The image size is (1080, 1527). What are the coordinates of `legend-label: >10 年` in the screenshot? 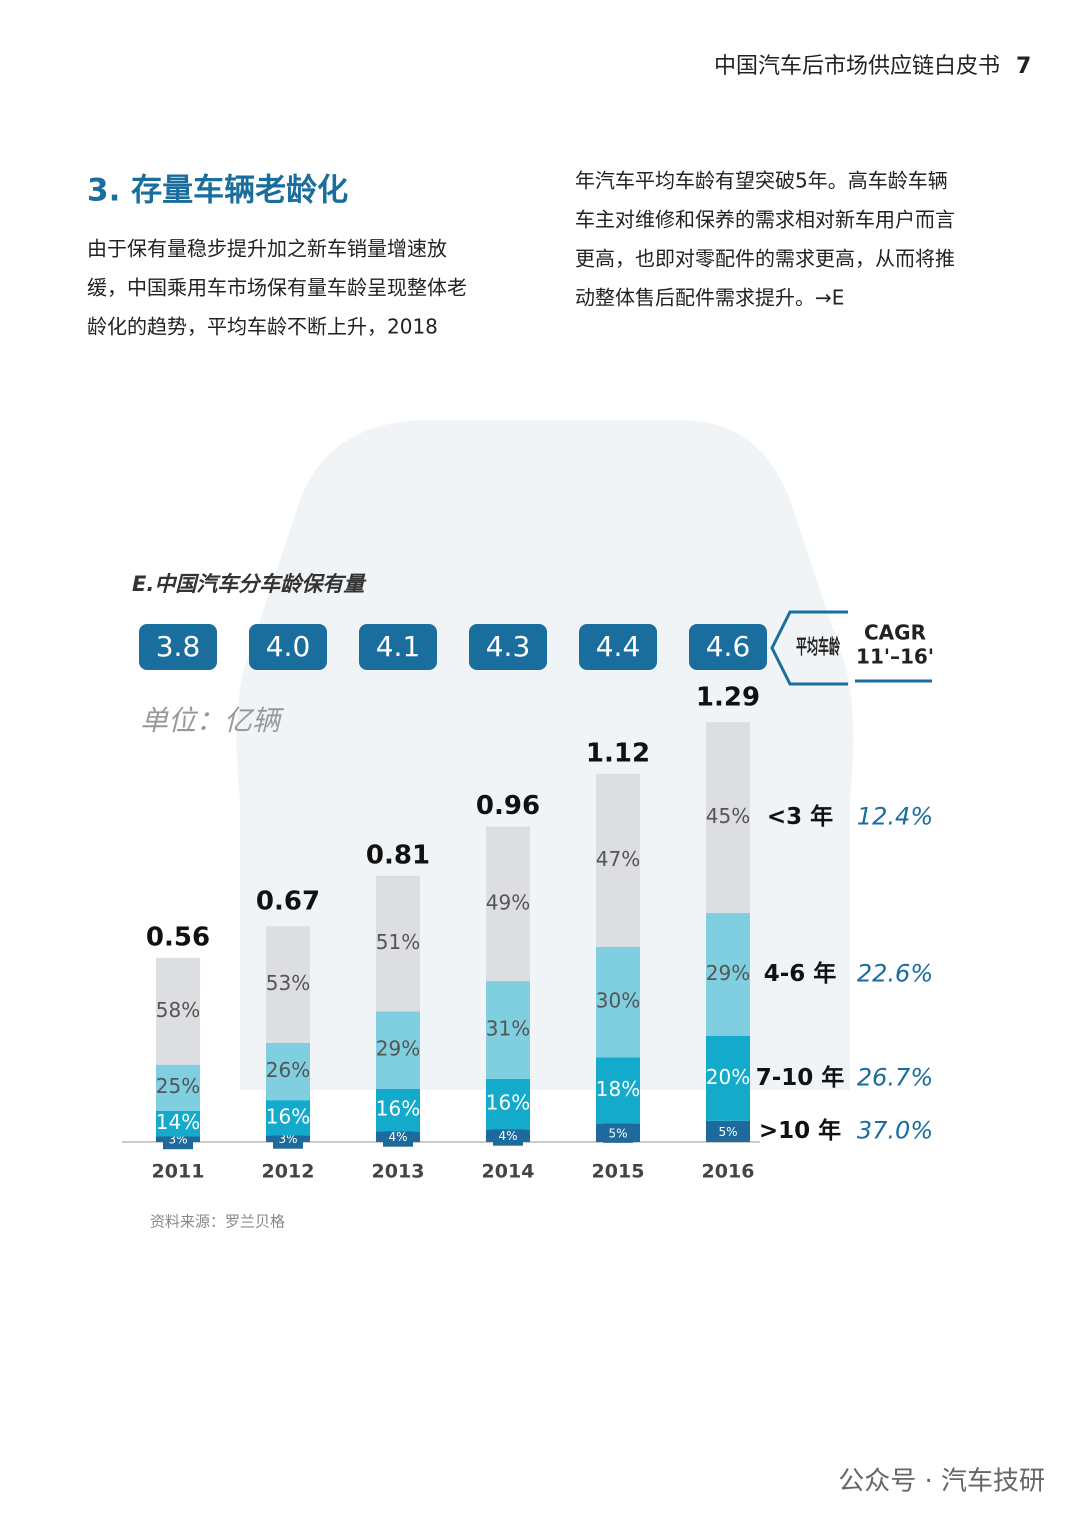 It's located at (800, 1130).